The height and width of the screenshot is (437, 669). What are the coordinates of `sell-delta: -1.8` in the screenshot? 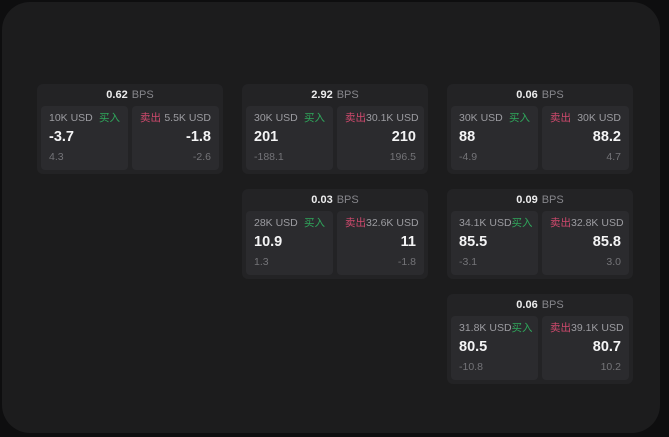 It's located at (406, 262).